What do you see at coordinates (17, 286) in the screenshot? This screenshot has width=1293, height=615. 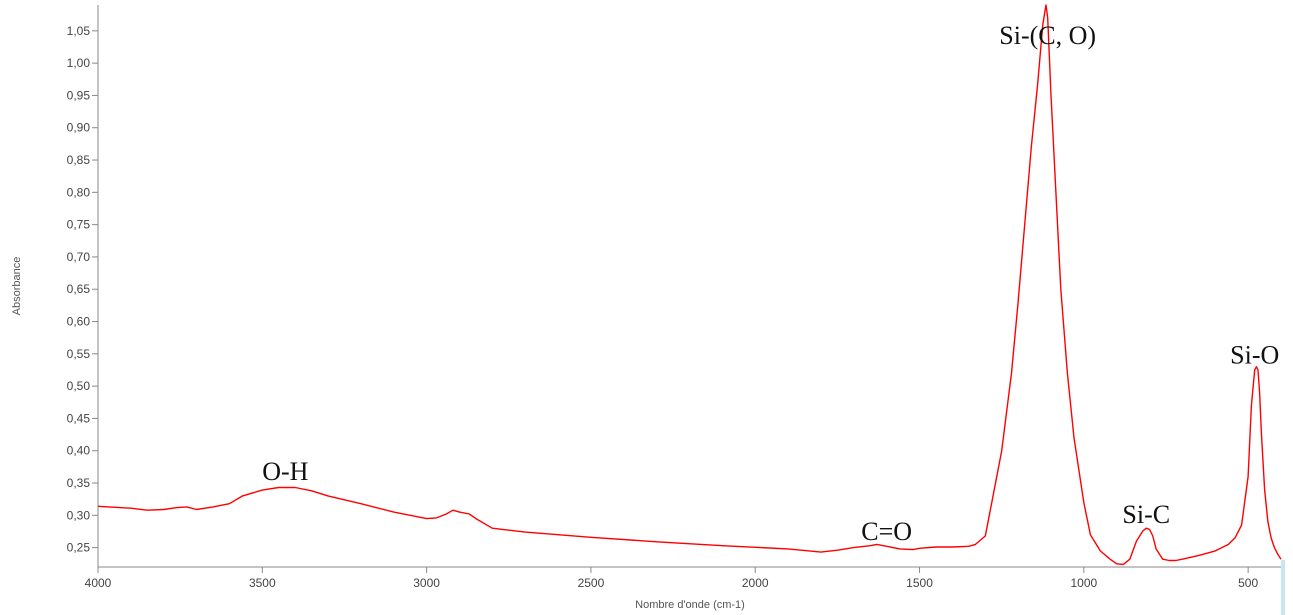 I see `y-axis-title: Absorbance` at bounding box center [17, 286].